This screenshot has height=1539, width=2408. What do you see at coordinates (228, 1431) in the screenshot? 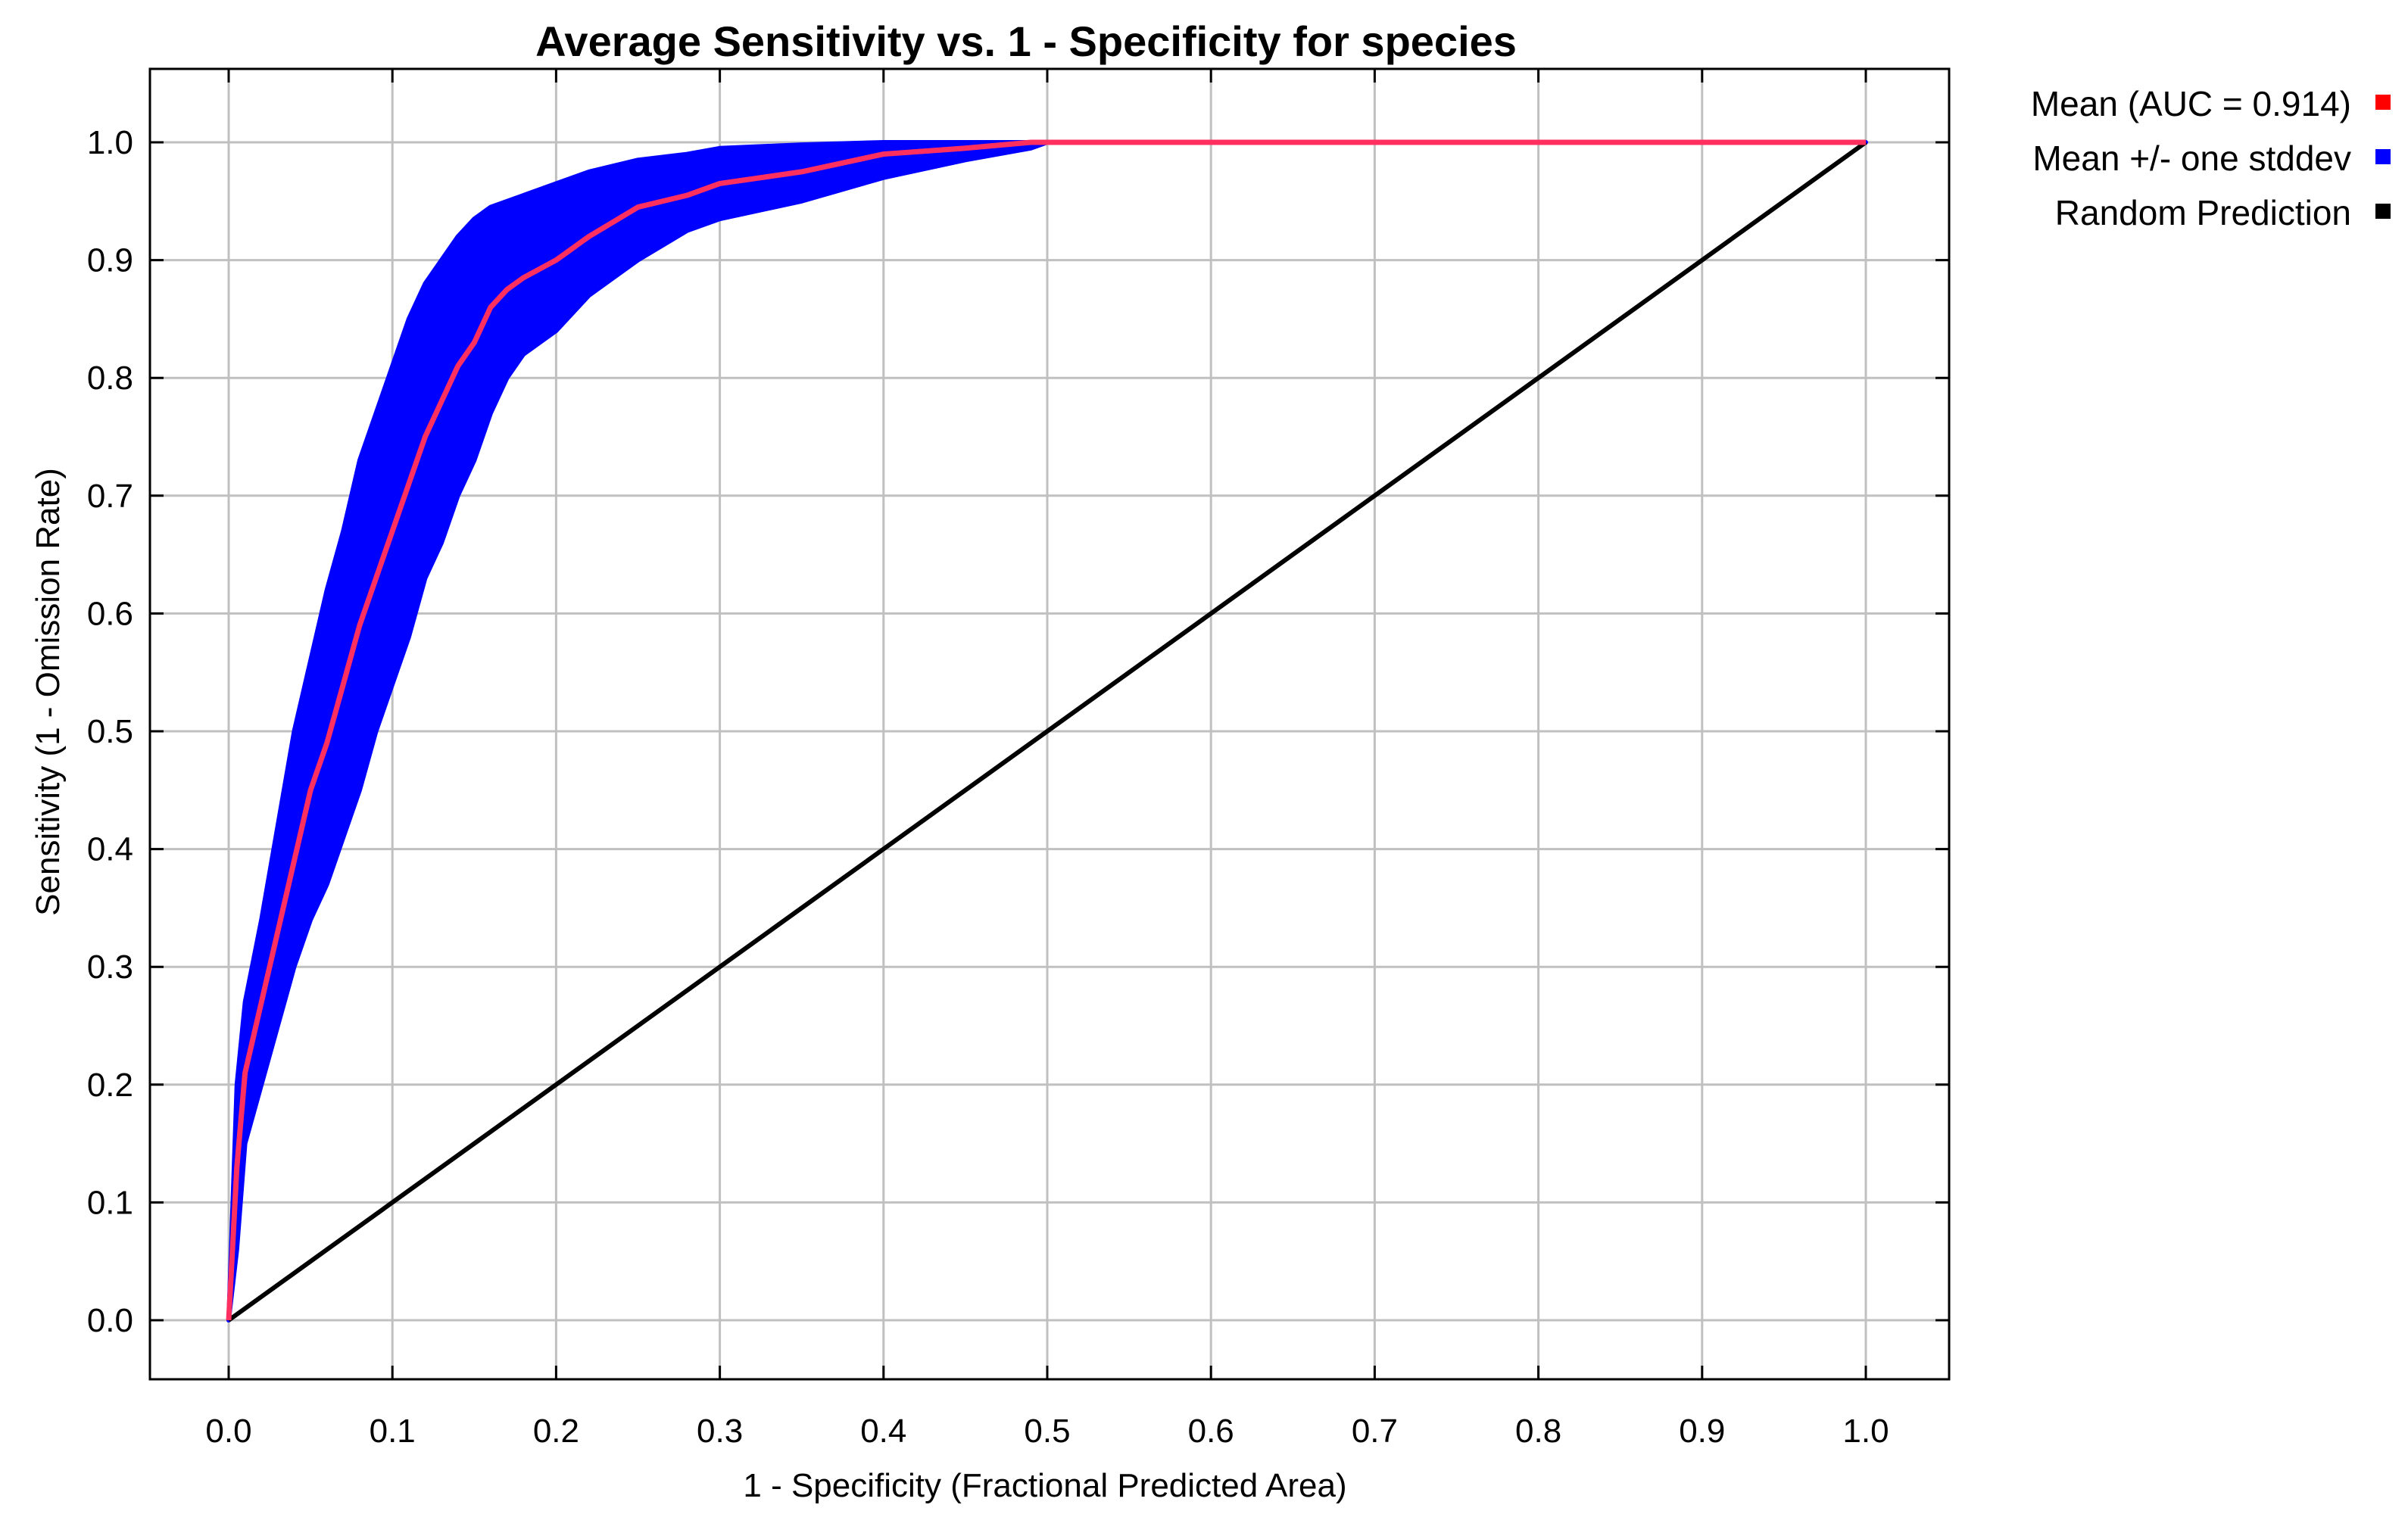
I see `x-tick-label: 0.0` at bounding box center [228, 1431].